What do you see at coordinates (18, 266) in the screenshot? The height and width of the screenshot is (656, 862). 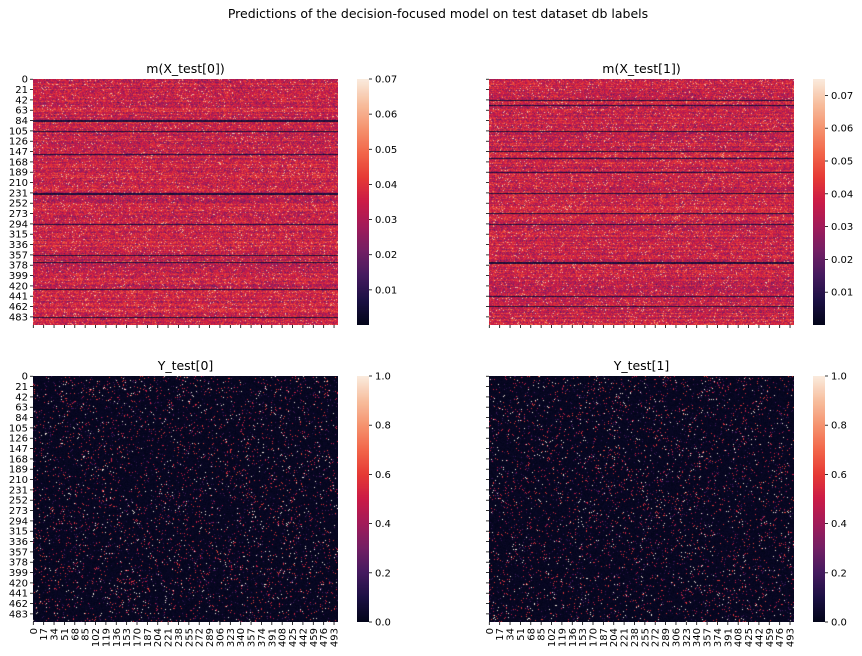 I see `y-tick-label: 378` at bounding box center [18, 266].